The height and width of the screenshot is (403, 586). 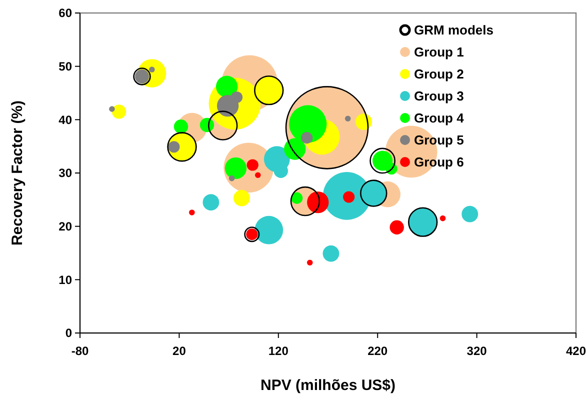 What do you see at coordinates (179, 351) in the screenshot?
I see `x-tick-label: 20` at bounding box center [179, 351].